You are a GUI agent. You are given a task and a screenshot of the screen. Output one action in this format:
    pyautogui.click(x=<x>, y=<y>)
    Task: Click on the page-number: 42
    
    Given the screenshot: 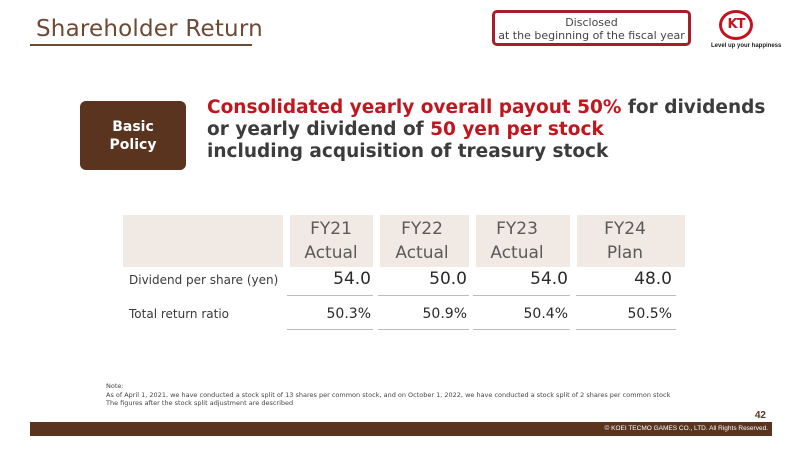 What is the action you would take?
    pyautogui.click(x=760, y=415)
    